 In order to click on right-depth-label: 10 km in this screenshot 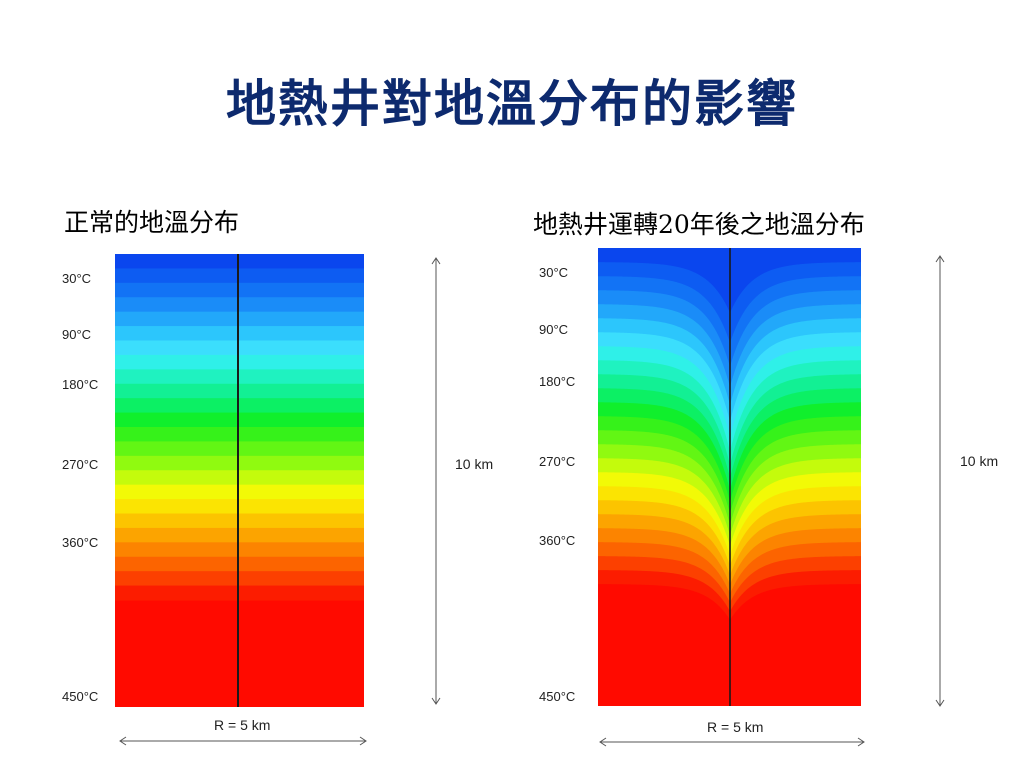, I will do `click(979, 461)`.